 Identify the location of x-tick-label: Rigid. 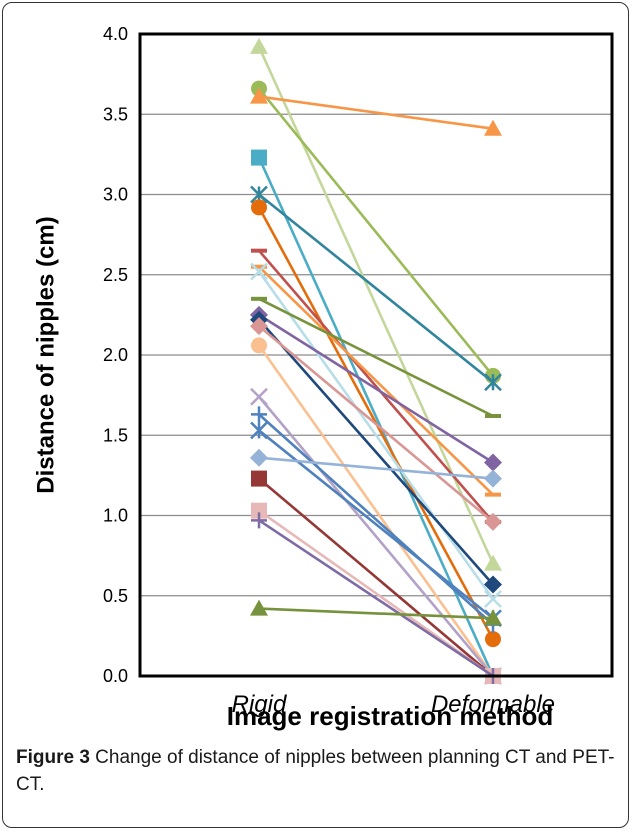
(259, 704).